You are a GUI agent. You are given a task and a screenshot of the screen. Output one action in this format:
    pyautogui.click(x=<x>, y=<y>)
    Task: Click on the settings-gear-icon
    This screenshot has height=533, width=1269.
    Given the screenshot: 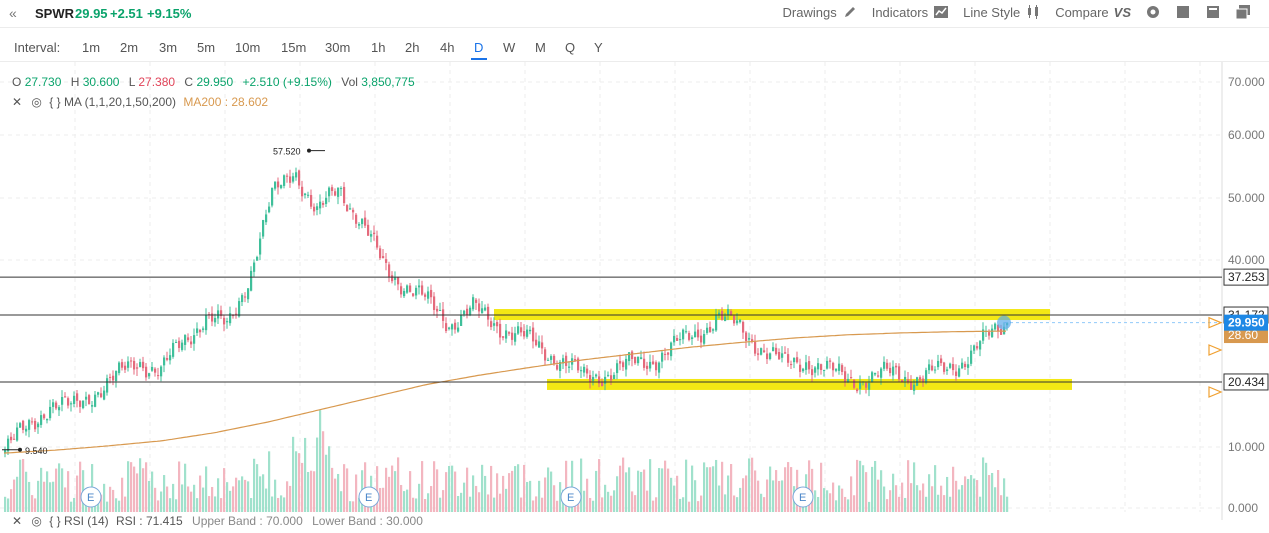 What is the action you would take?
    pyautogui.click(x=1153, y=12)
    